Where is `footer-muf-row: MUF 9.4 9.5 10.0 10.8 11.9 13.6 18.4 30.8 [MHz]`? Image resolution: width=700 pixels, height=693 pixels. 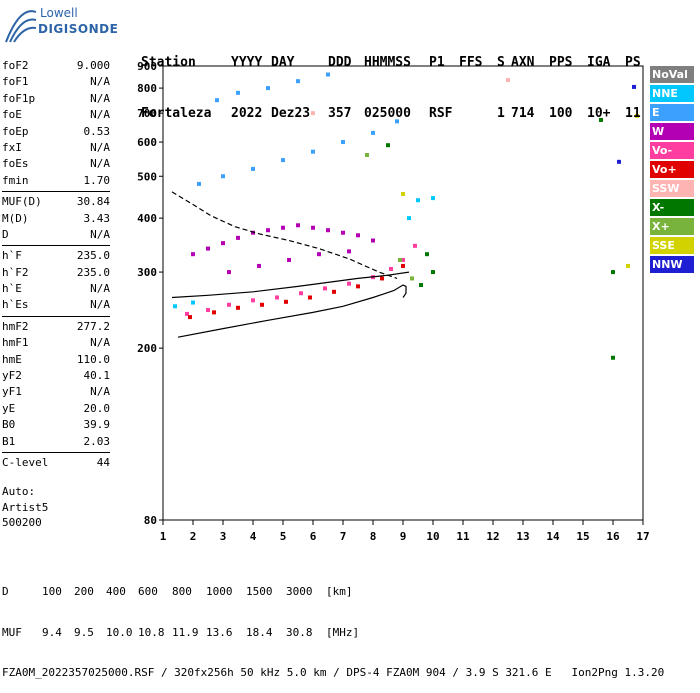 footer-muf-row: MUF 9.4 9.5 10.0 10.8 11.9 13.6 18.4 30.8 [MHz] is located at coordinates (333, 633).